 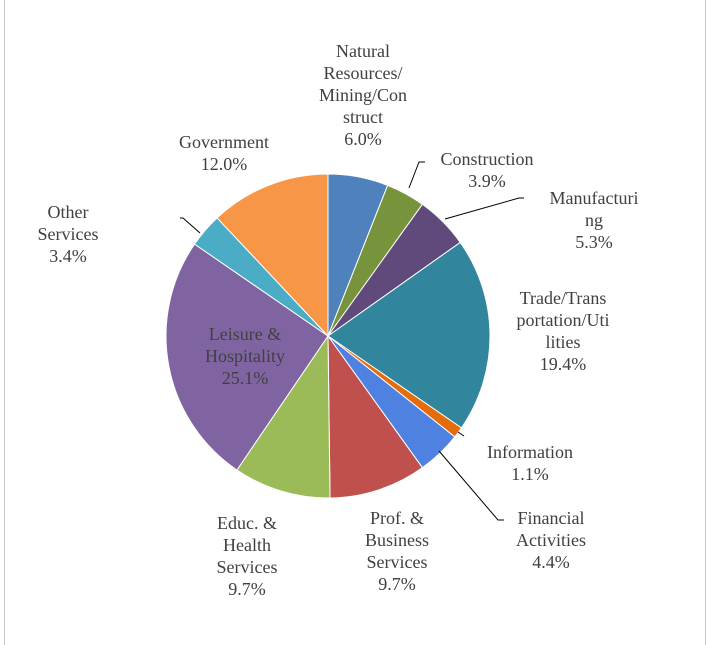 What do you see at coordinates (563, 298) in the screenshot?
I see `label-line: Trade/Trans` at bounding box center [563, 298].